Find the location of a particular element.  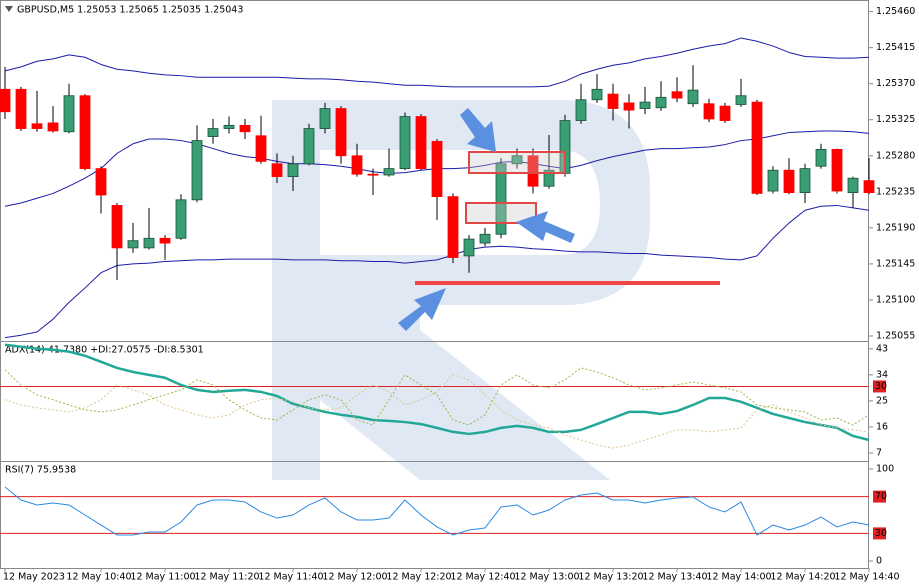

highlight-box is located at coordinates (501, 213).